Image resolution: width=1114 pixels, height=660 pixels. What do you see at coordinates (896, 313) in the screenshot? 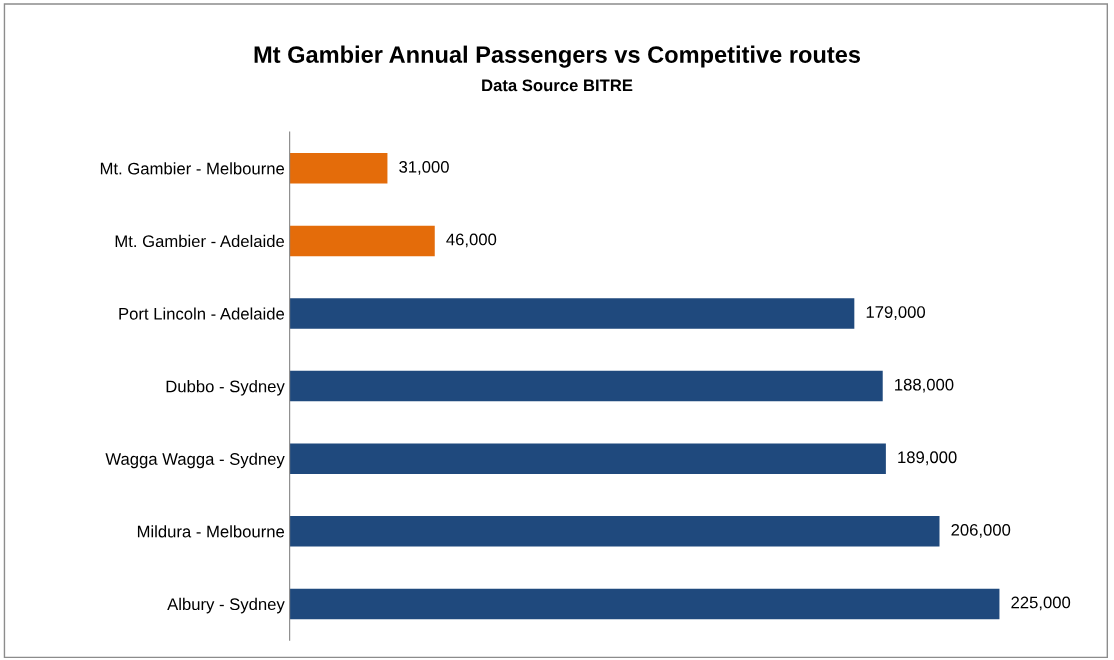
I see `data-label: 179,000` at bounding box center [896, 313].